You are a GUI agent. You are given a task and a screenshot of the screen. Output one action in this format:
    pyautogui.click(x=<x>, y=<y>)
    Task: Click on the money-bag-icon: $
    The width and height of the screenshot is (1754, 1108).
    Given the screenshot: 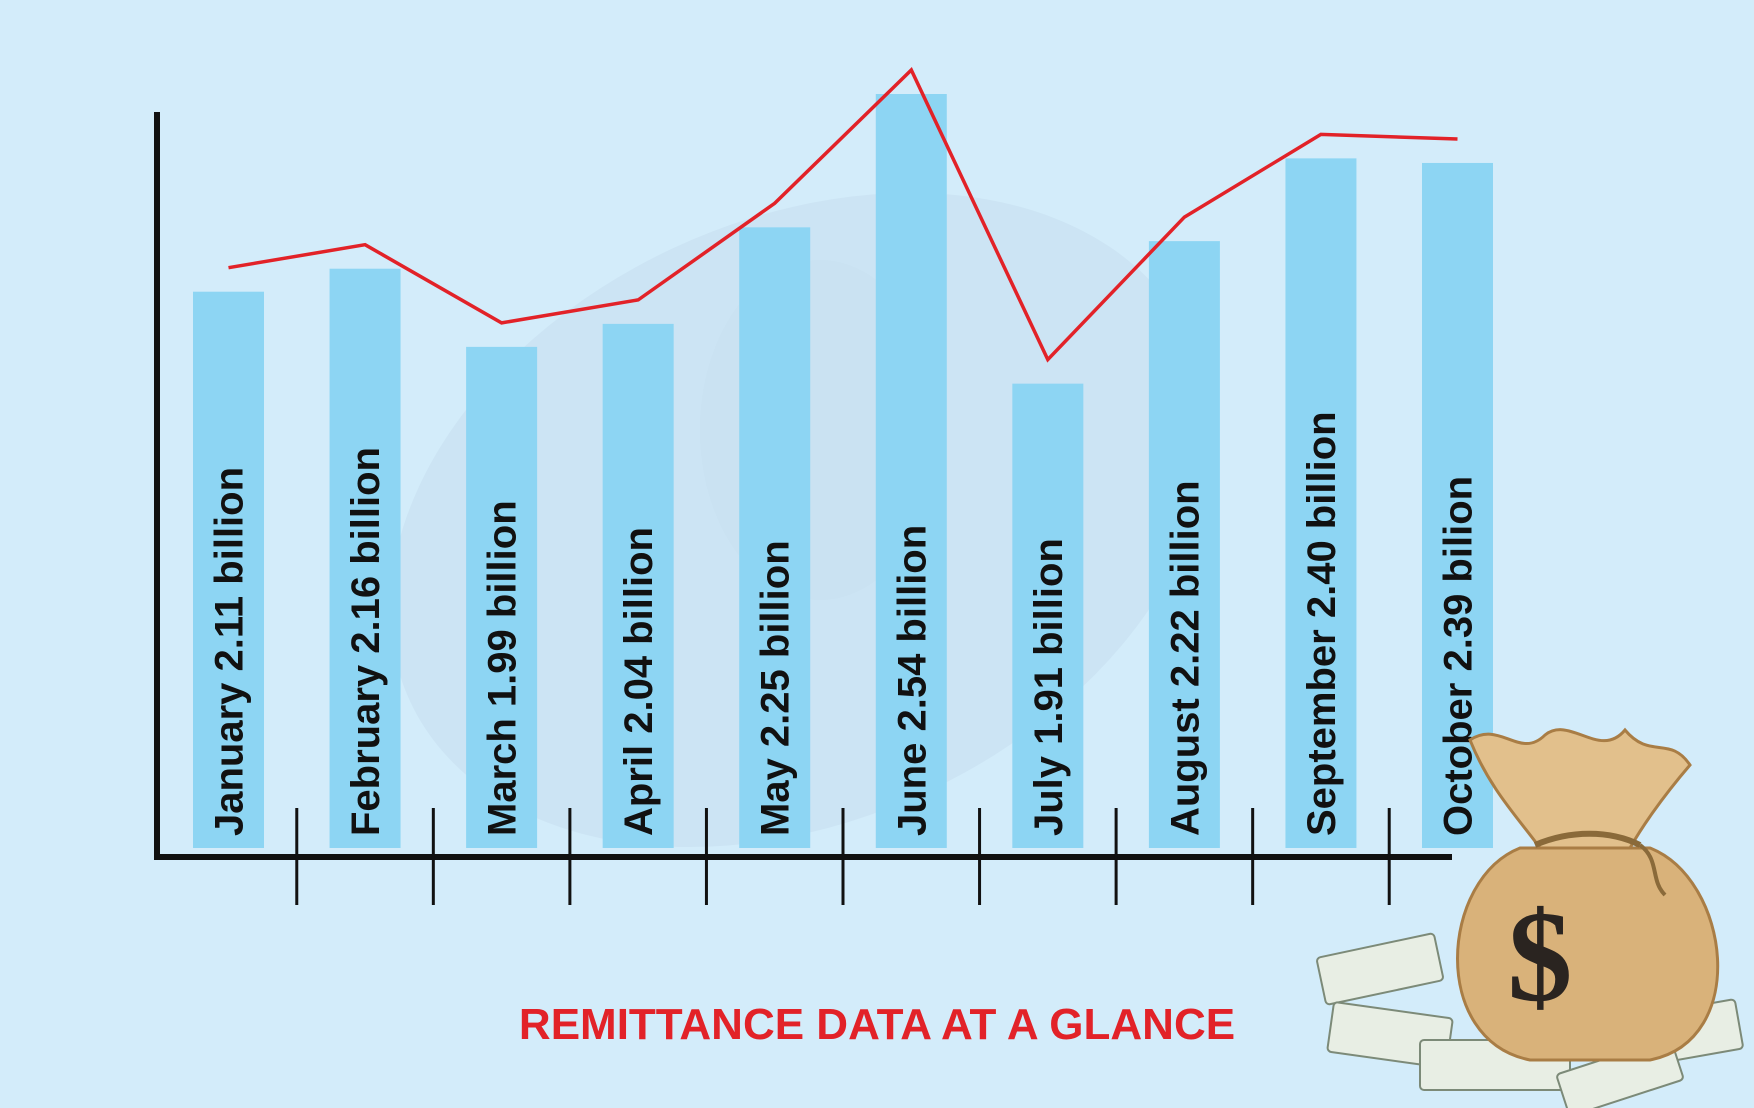 What is the action you would take?
    pyautogui.click(x=1530, y=917)
    